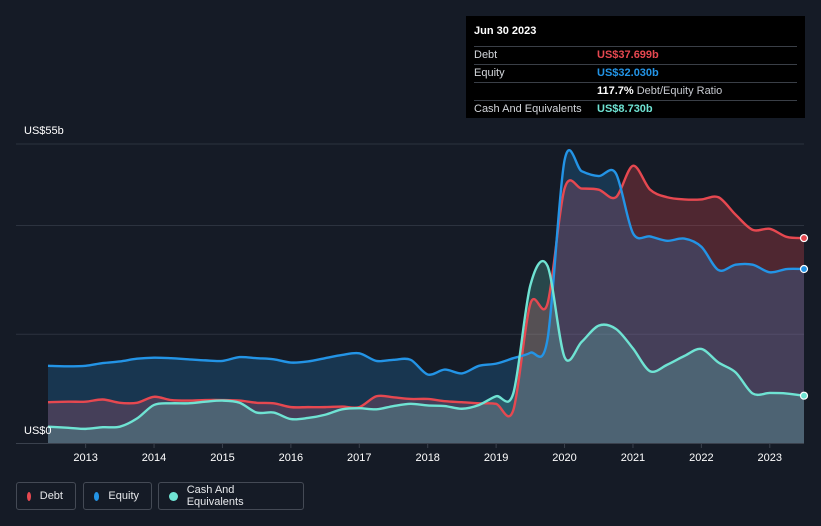 This screenshot has width=821, height=526. I want to click on tooltip-debt-row: Debt US$37.699b, so click(635, 55).